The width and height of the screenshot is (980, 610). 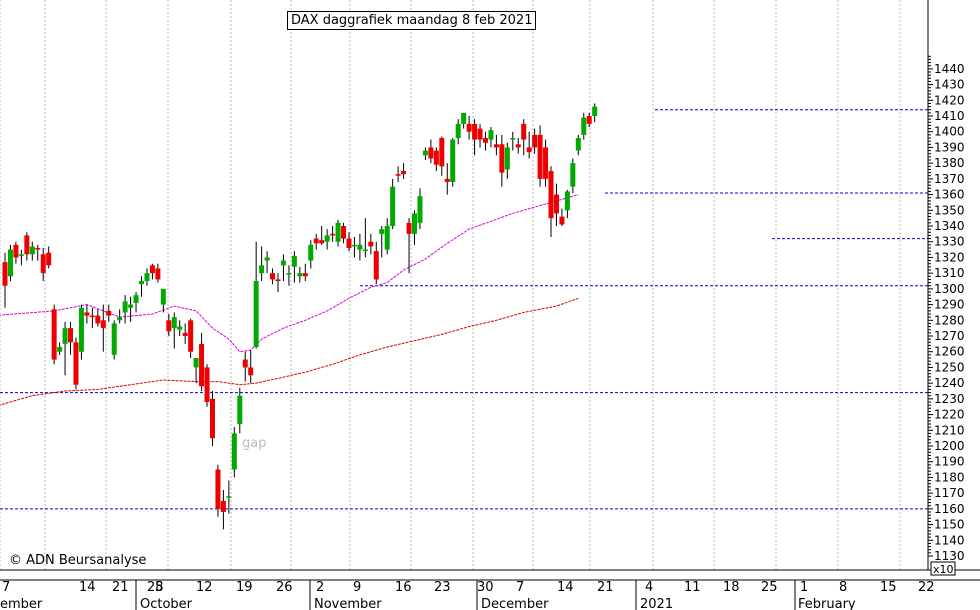 I want to click on x-tick-label: 30, so click(x=485, y=587).